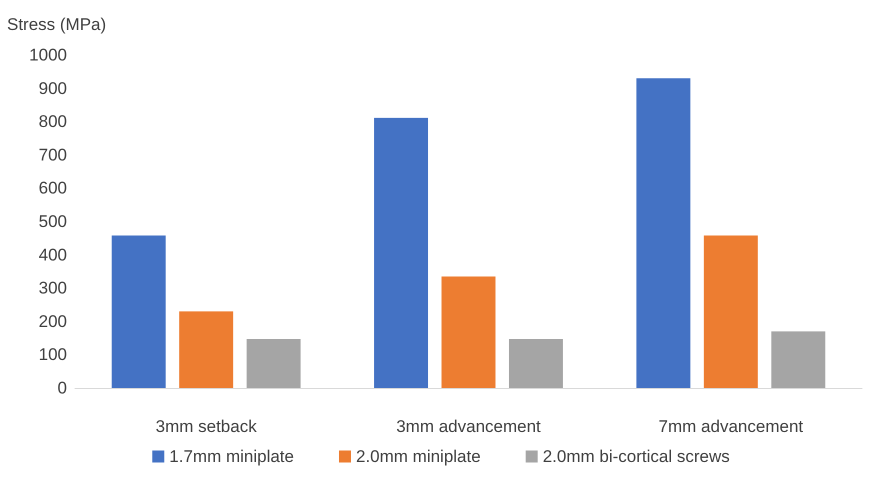 The image size is (882, 478). Describe the element at coordinates (469, 426) in the screenshot. I see `x-tick-label: 3mm advancement` at that location.